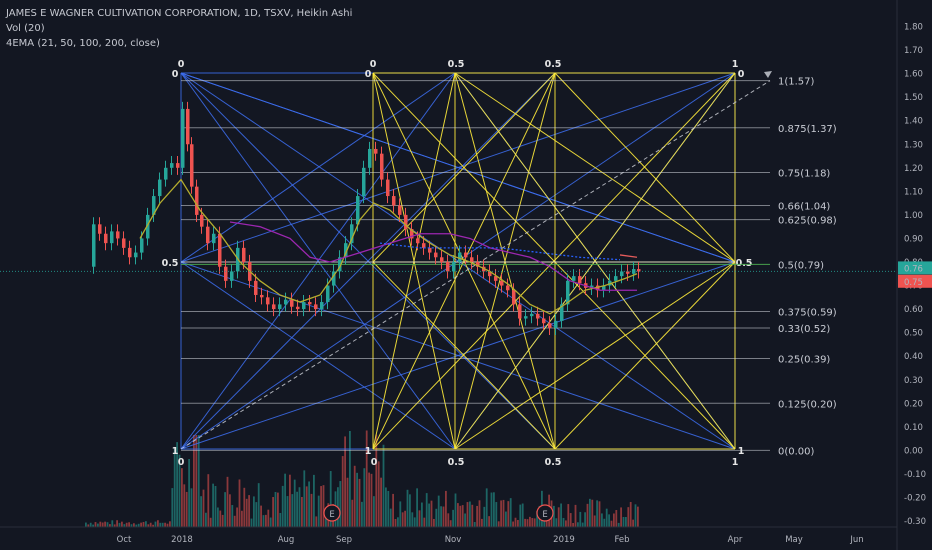 This screenshot has height=550, width=932. I want to click on x-tick-label: Nov, so click(453, 540).